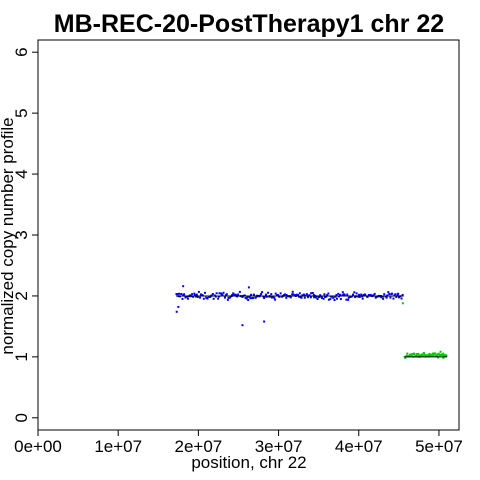  Describe the element at coordinates (311, 326) in the screenshot. I see `segment-lines` at that location.